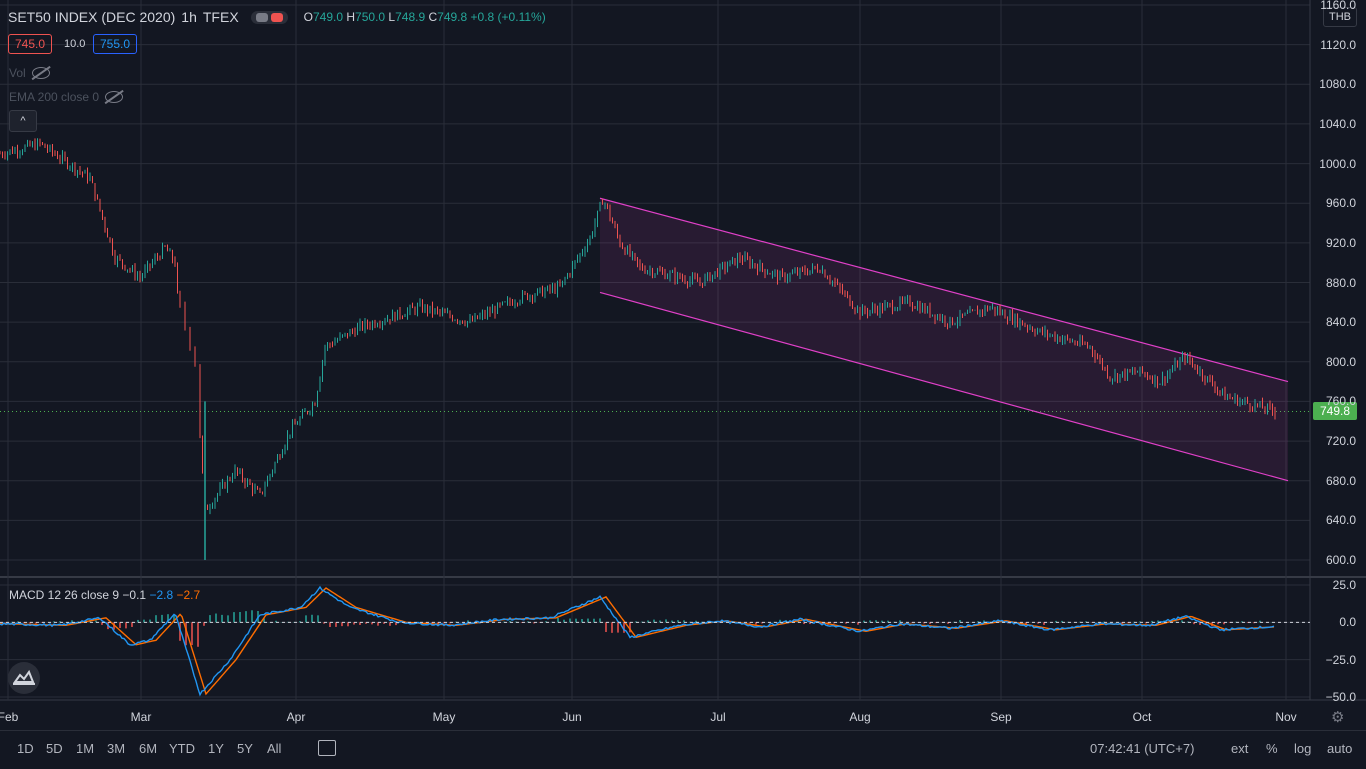  What do you see at coordinates (1338, 717) in the screenshot?
I see `settings-gear-icon: ⚙` at bounding box center [1338, 717].